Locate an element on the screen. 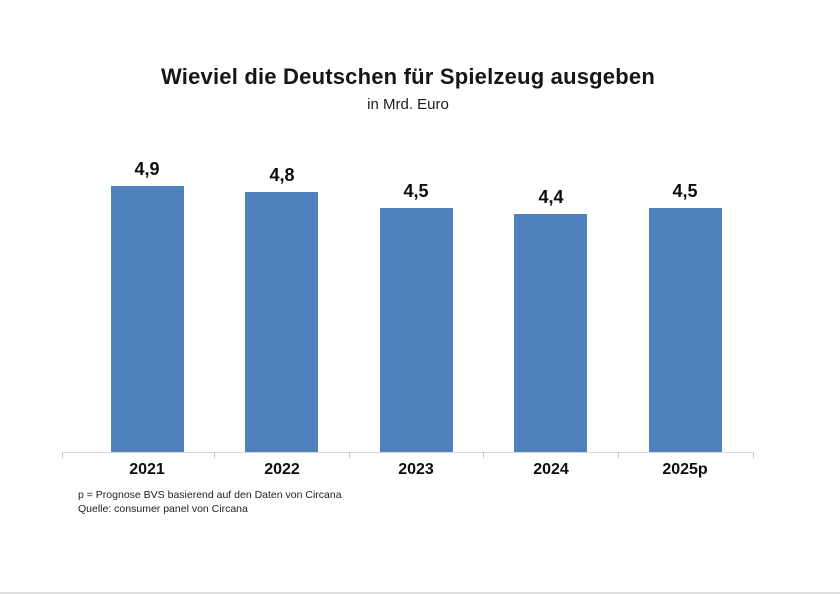 This screenshot has width=840, height=594. category-label-2024: 2024 is located at coordinates (551, 469).